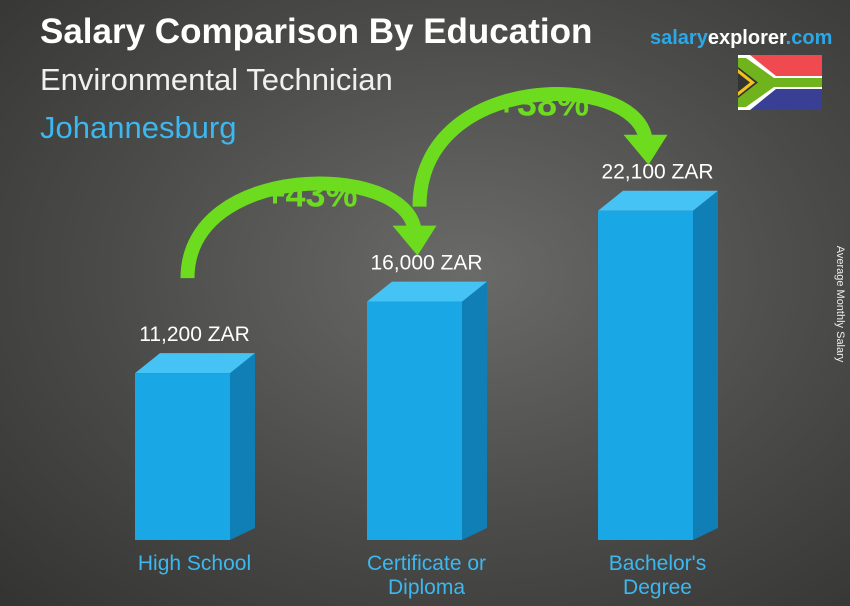 The height and width of the screenshot is (606, 850). Describe the element at coordinates (840, 304) in the screenshot. I see `y-axis-label: Average Monthly Salary` at that location.